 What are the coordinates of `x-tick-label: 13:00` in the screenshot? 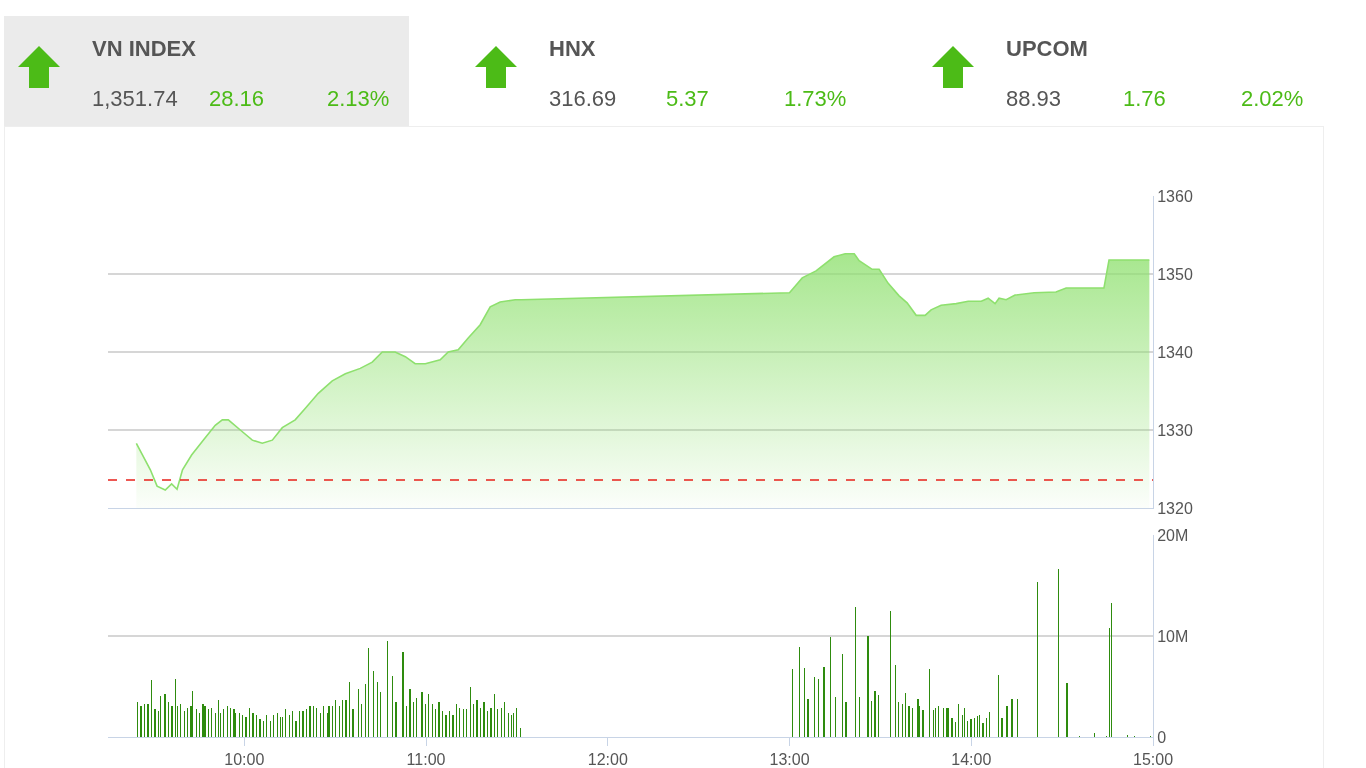 It's located at (789, 759).